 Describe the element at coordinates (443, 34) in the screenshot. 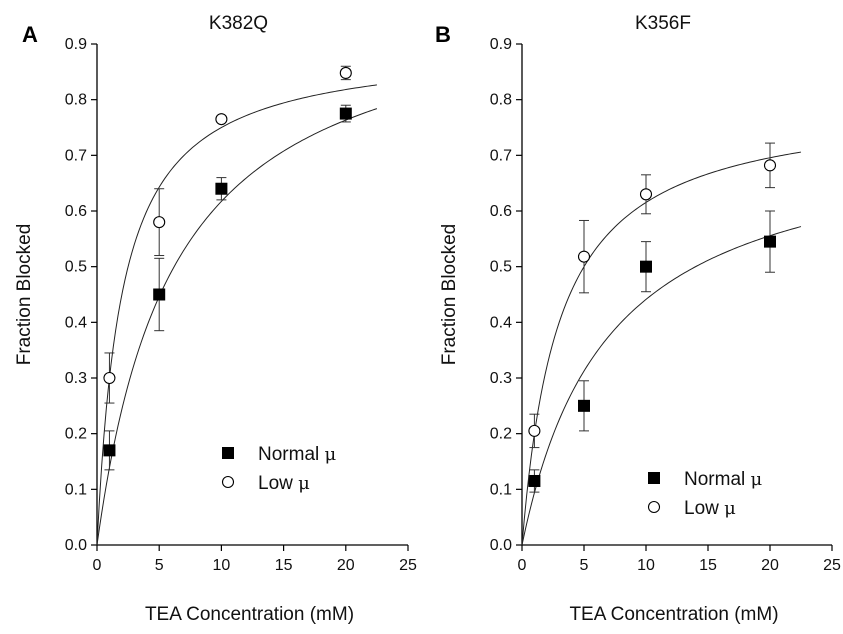

I see `panel-letter: B` at that location.